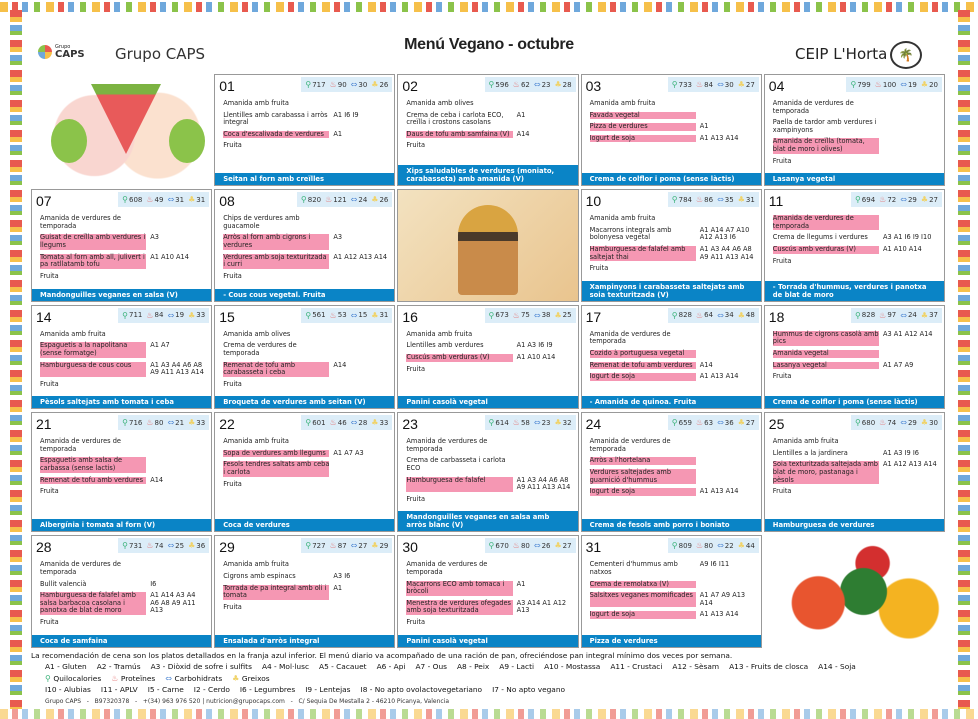 This screenshot has height=719, width=978. What do you see at coordinates (45, 52) in the screenshot?
I see `logo-icon` at bounding box center [45, 52].